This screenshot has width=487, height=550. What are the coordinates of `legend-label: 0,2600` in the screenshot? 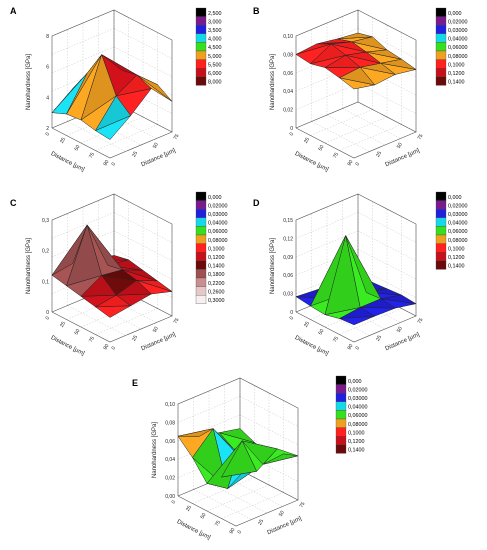 It's located at (216, 292).